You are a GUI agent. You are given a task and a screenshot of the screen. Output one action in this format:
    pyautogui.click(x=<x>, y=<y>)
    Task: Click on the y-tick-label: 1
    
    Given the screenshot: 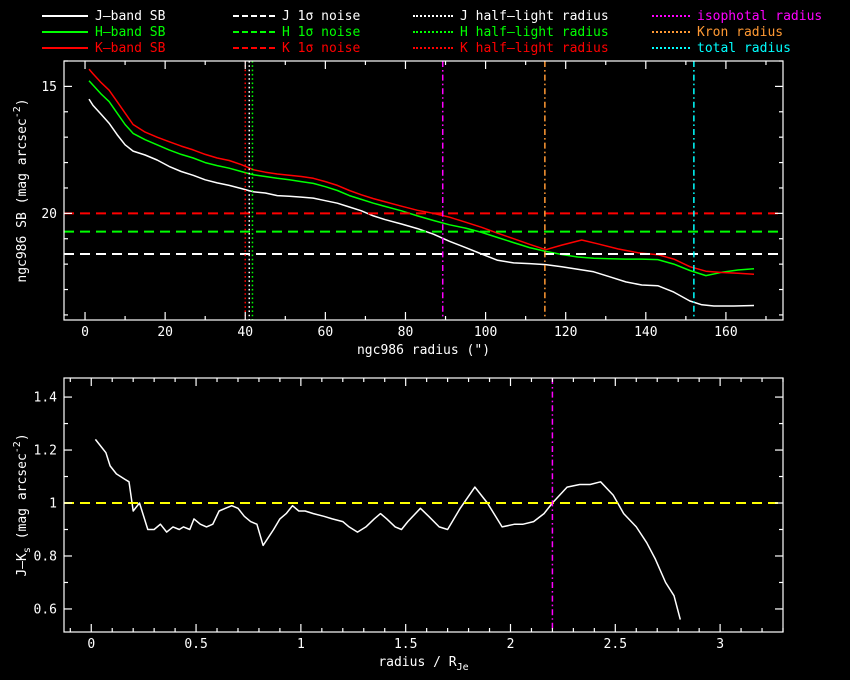 What is the action you would take?
    pyautogui.click(x=53, y=504)
    